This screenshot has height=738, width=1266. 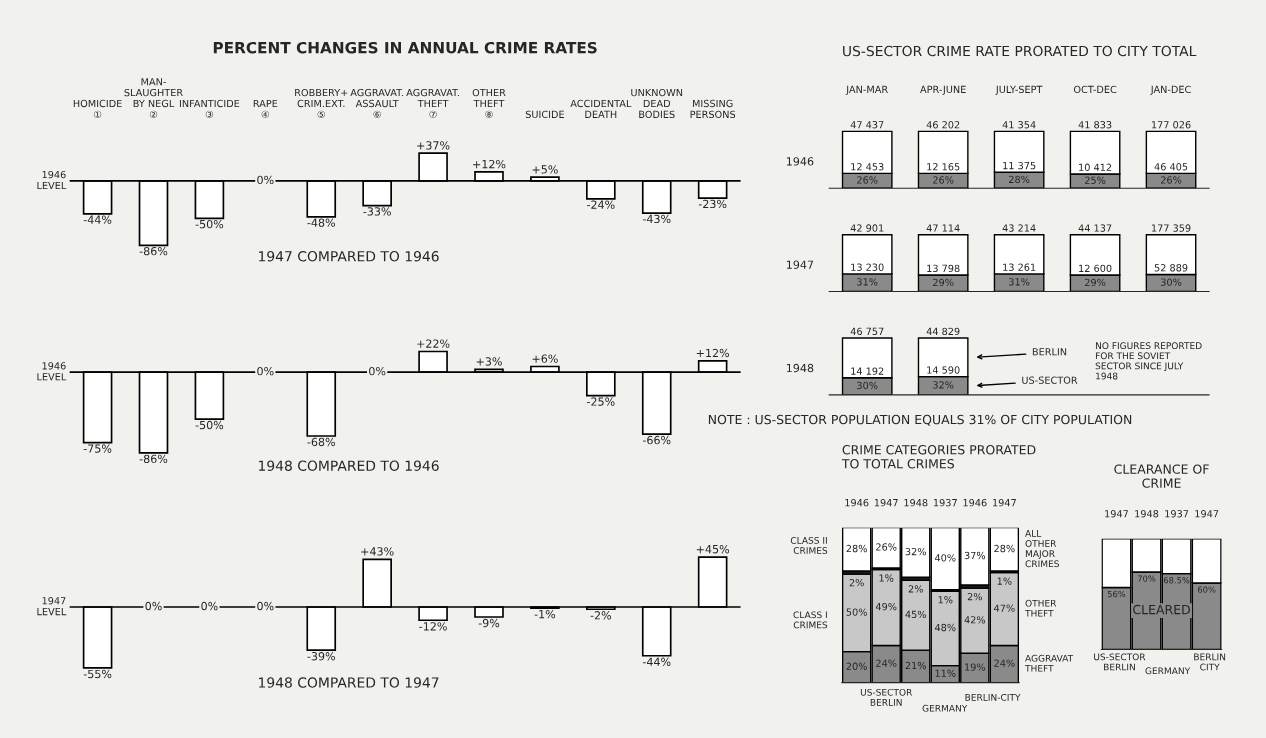 What do you see at coordinates (867, 180) in the screenshot?
I see `data-label: 26%` at bounding box center [867, 180].